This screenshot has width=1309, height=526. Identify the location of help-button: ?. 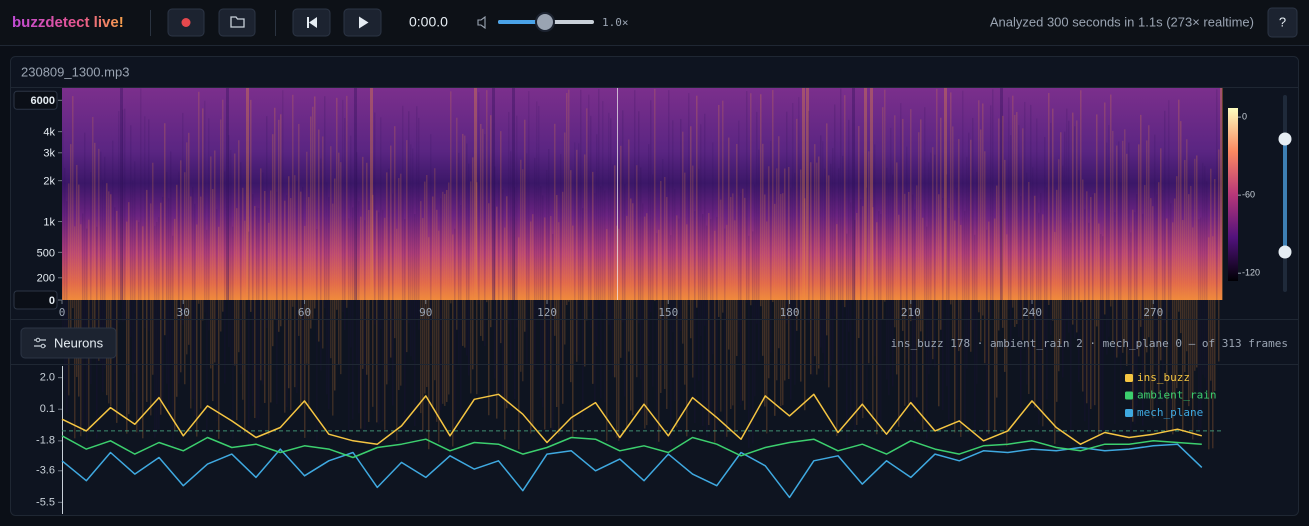
(1282, 22).